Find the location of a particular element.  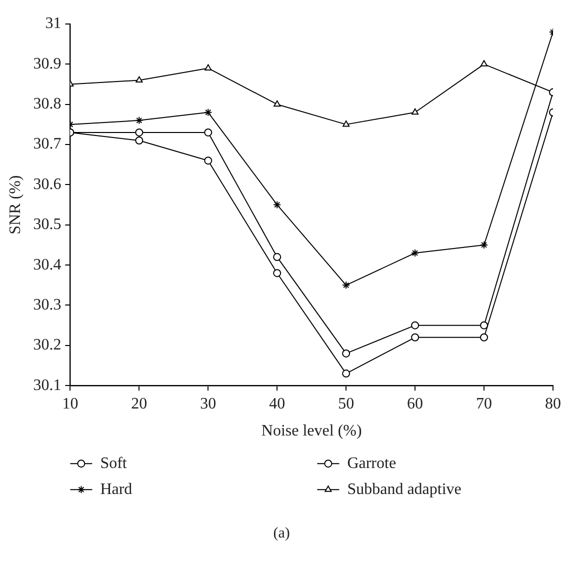

x-tick-label: 40 is located at coordinates (277, 403).